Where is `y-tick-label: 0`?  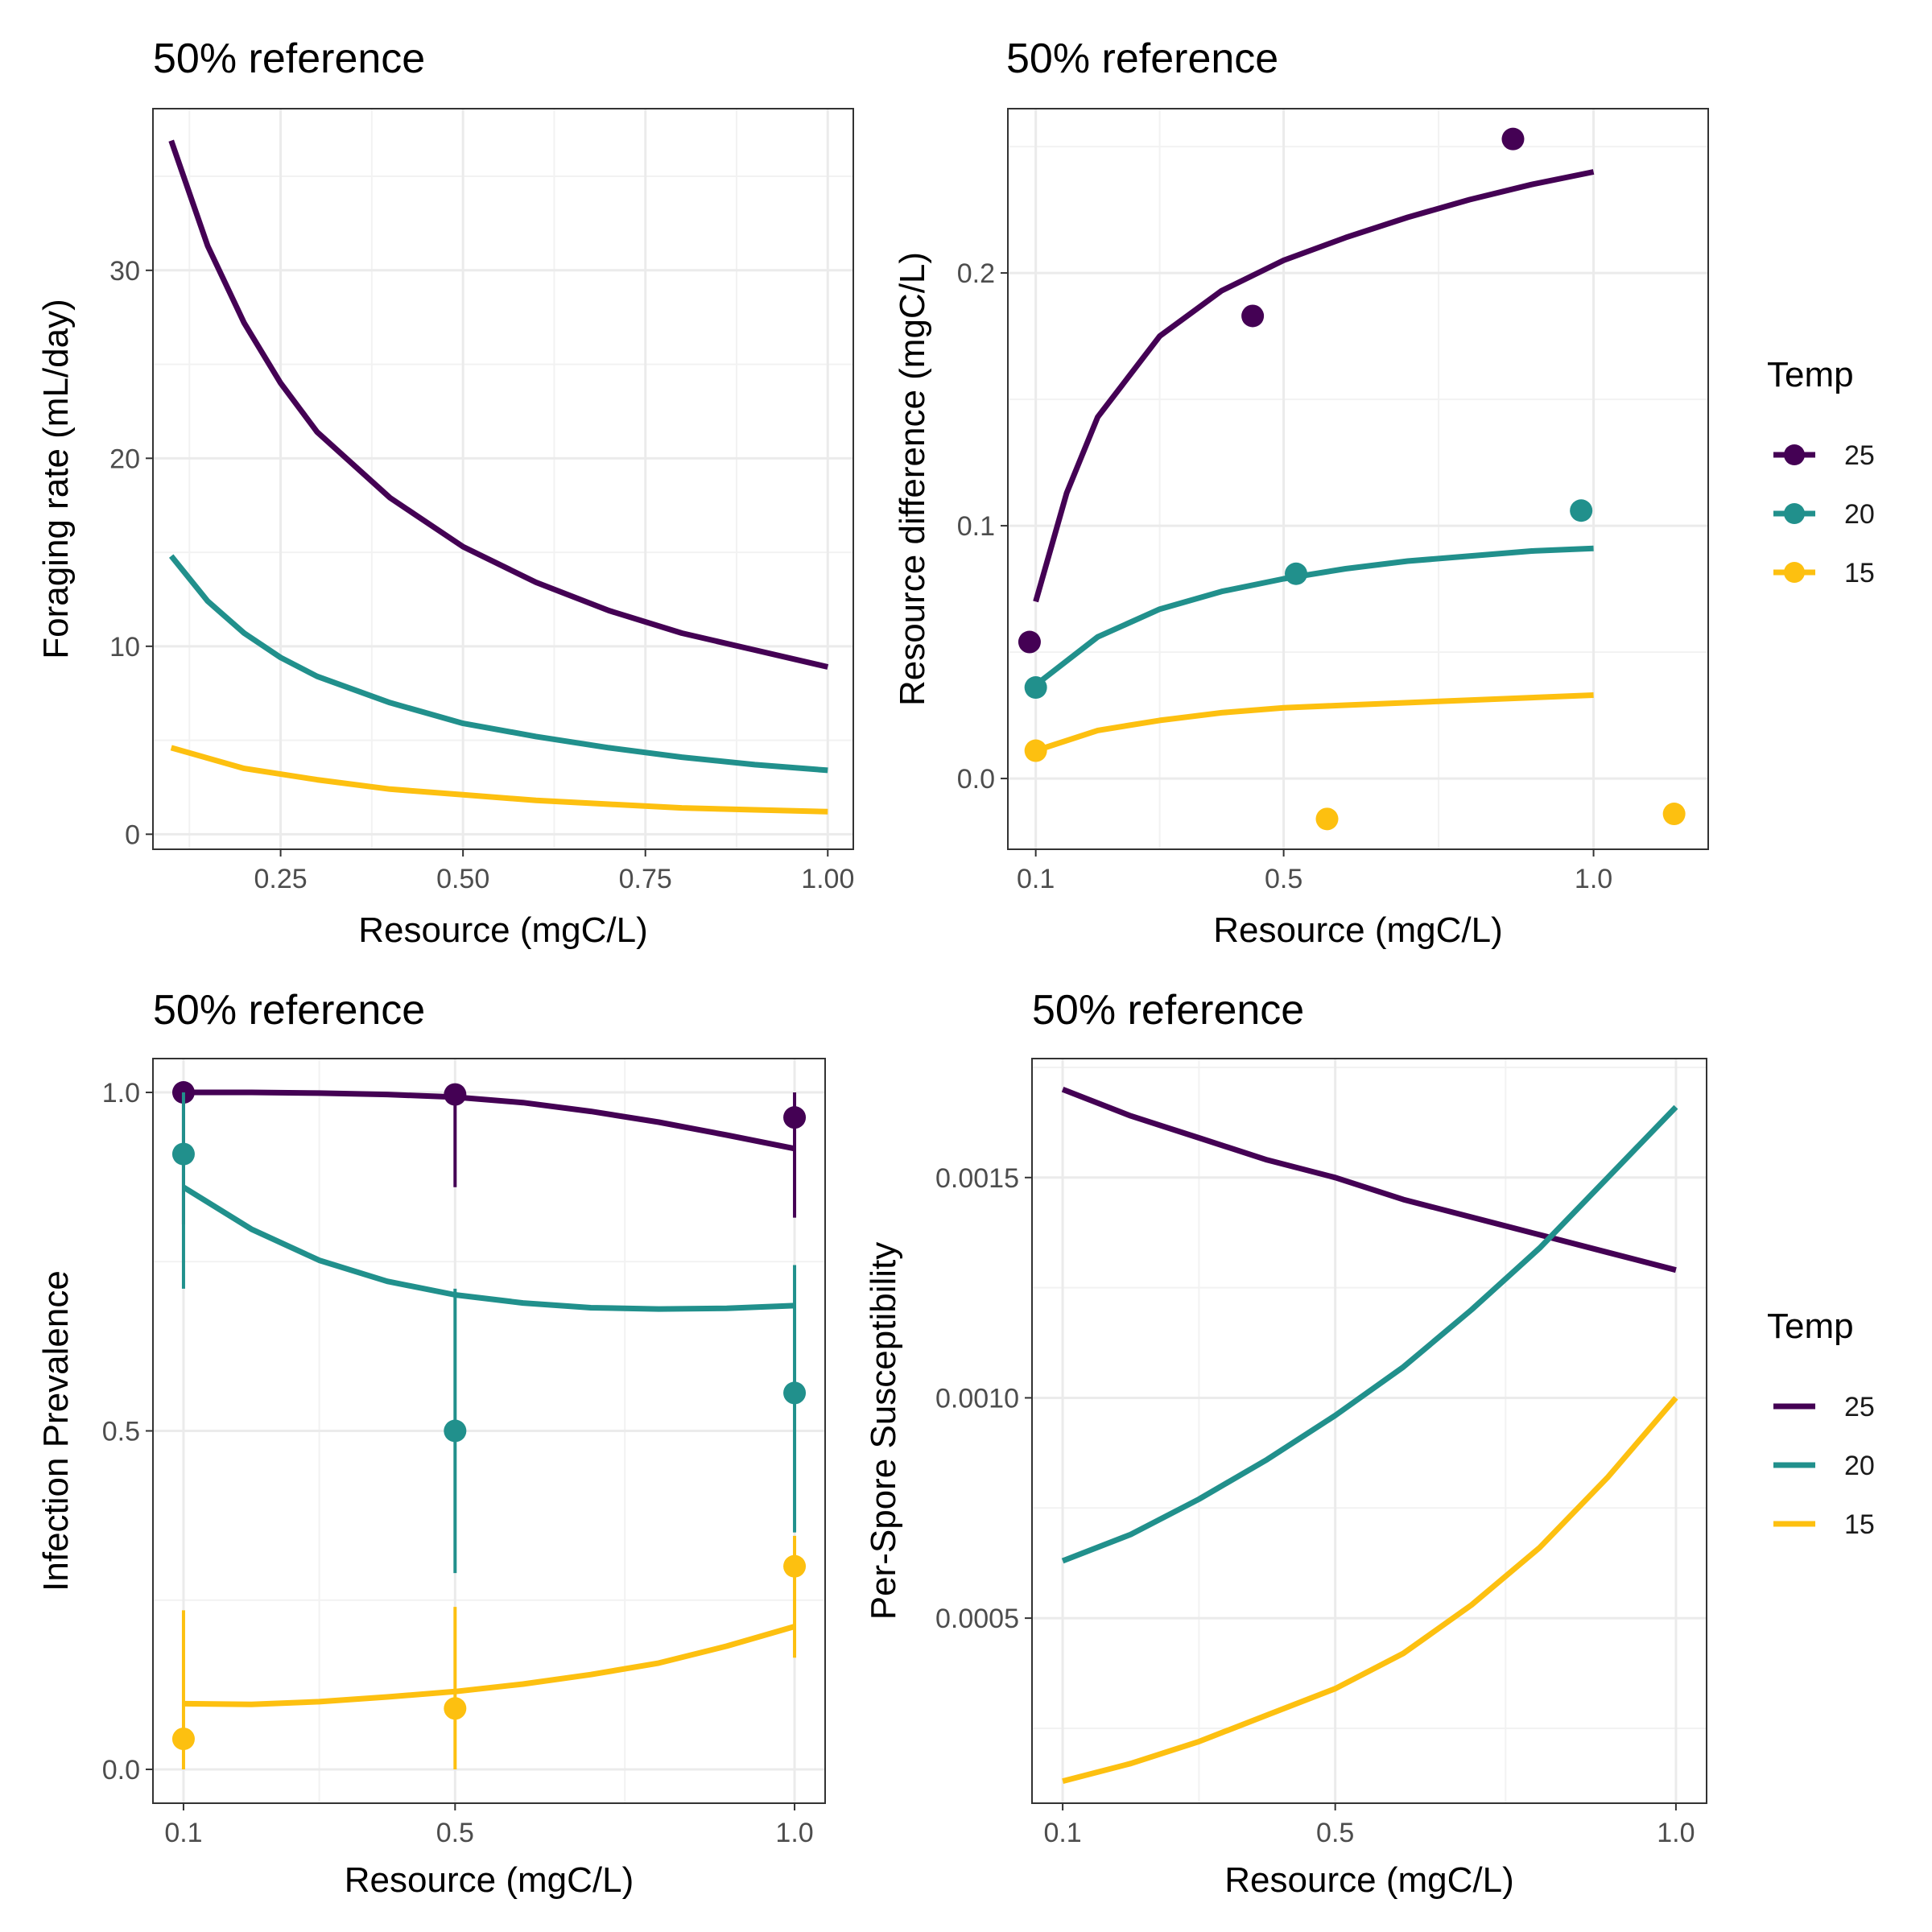 y-tick-label: 0 is located at coordinates (132, 834).